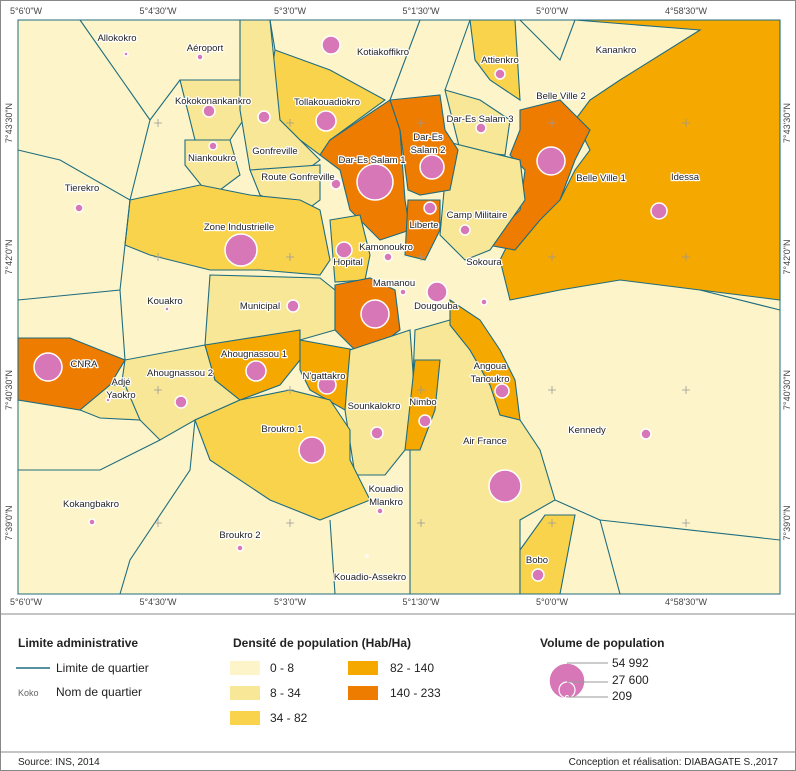 The width and height of the screenshot is (796, 771). Describe the element at coordinates (297, 177) in the screenshot. I see `quartier-name: Route Gonfreville` at that location.